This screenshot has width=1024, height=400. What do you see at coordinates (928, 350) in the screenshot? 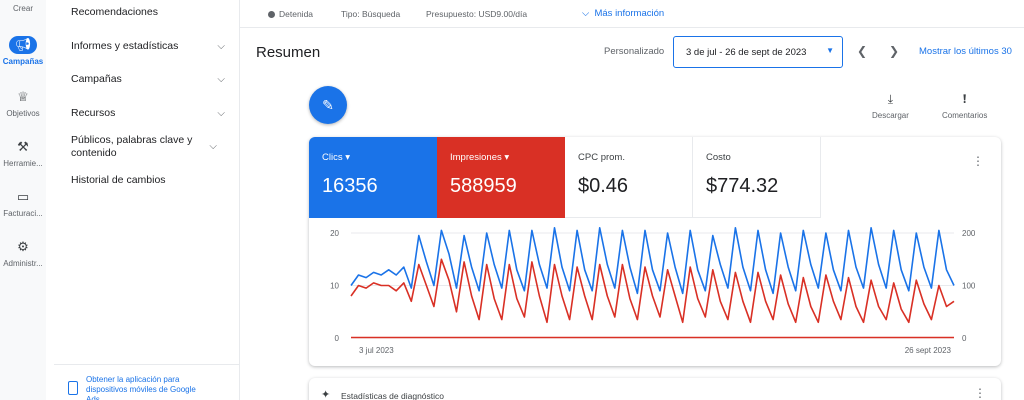
I see `x-axis-end-label: 26 sept 2023` at bounding box center [928, 350].